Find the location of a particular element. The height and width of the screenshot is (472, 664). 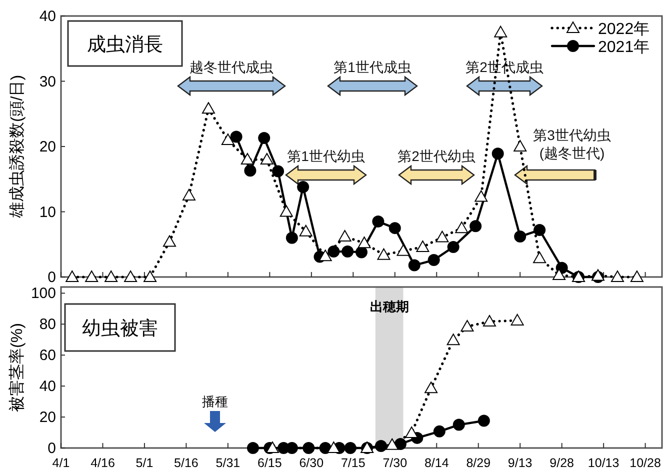

x-tick-label: 6/15 is located at coordinates (270, 463).